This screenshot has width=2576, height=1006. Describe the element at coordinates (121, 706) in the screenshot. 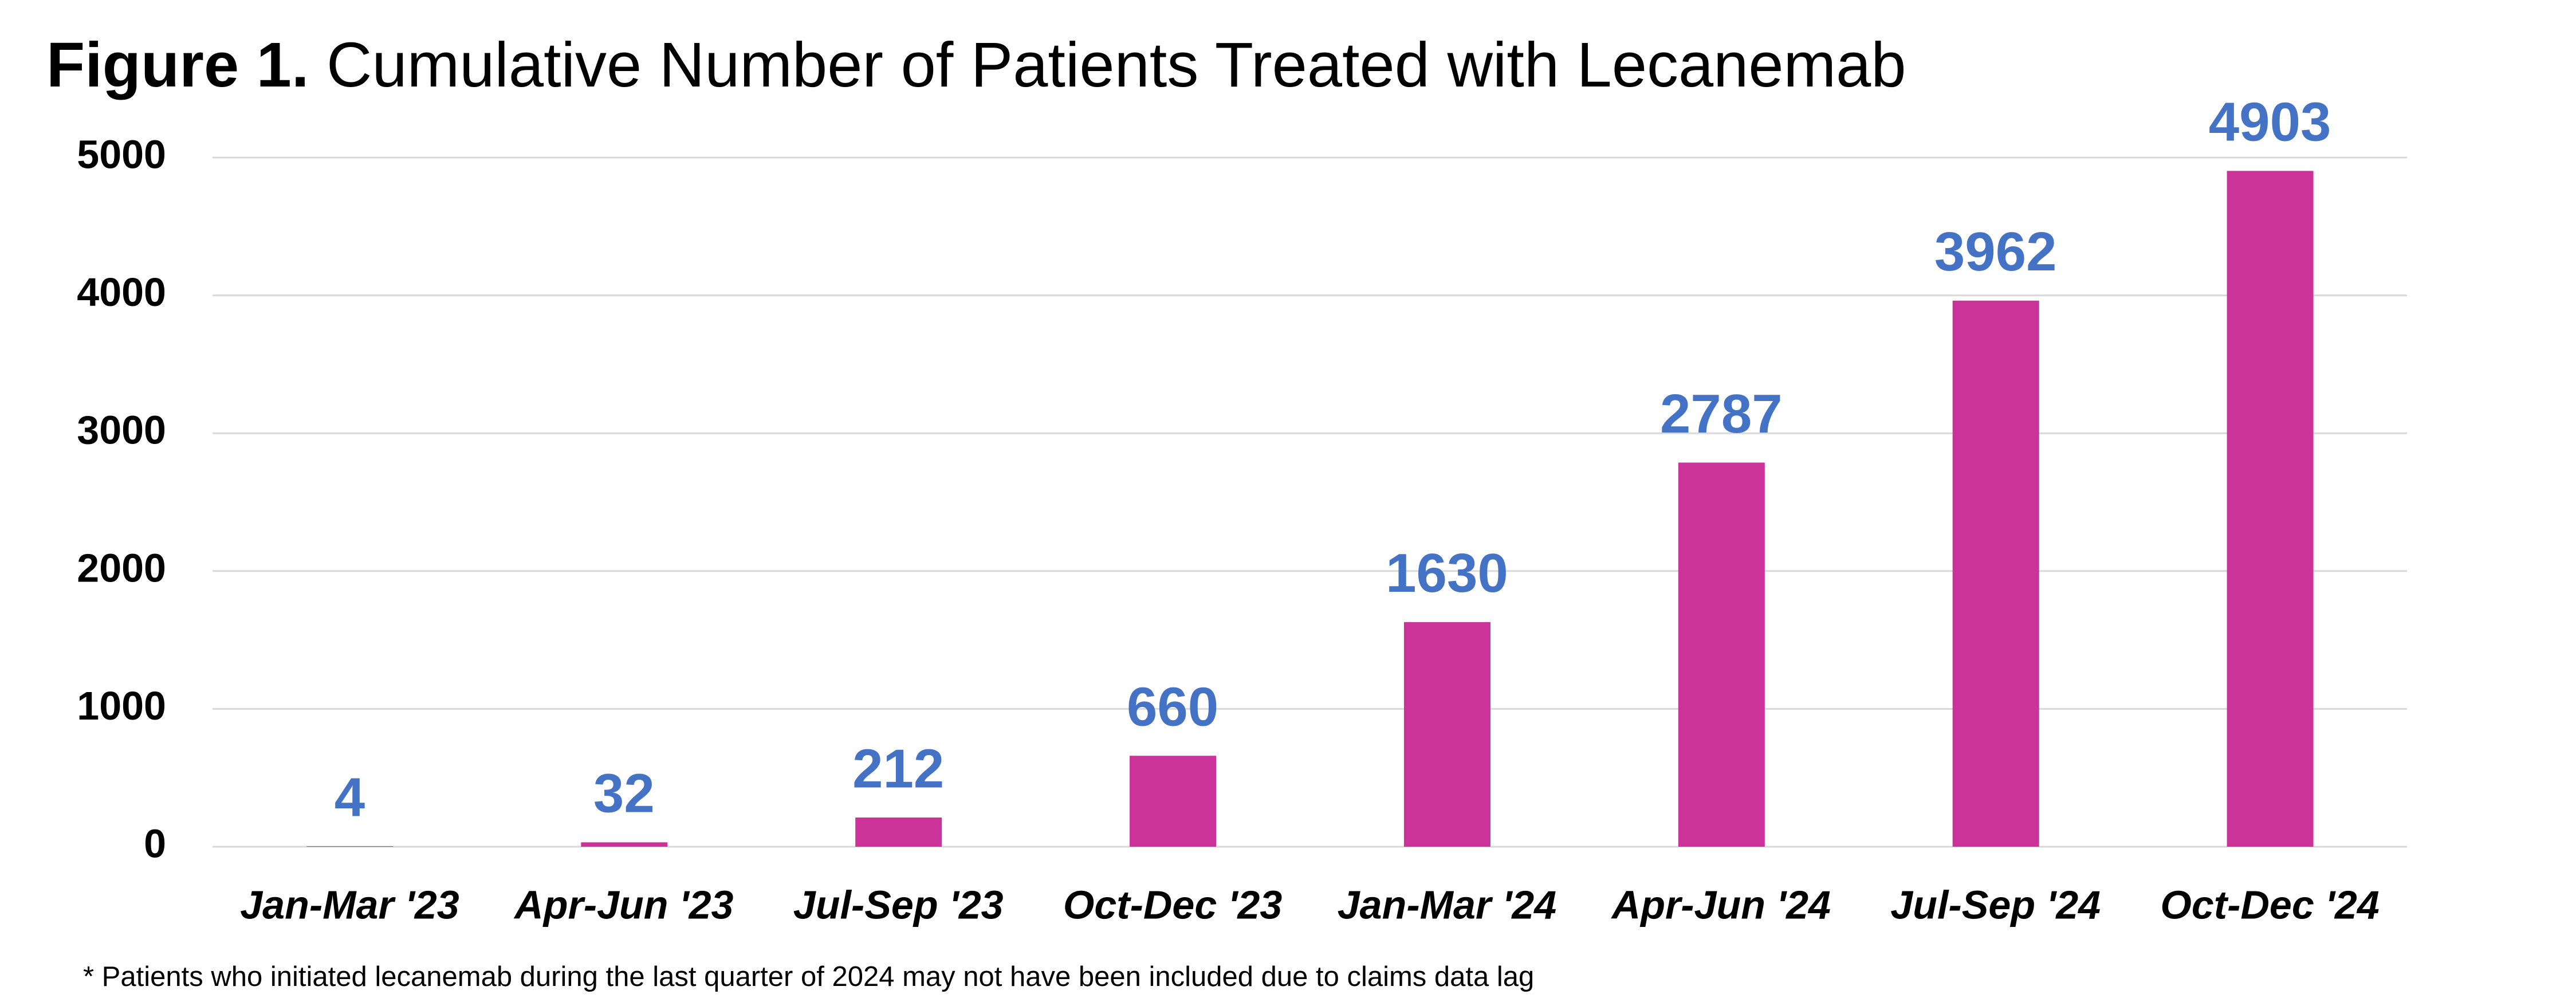

I see `y-tick-label: 1000` at that location.